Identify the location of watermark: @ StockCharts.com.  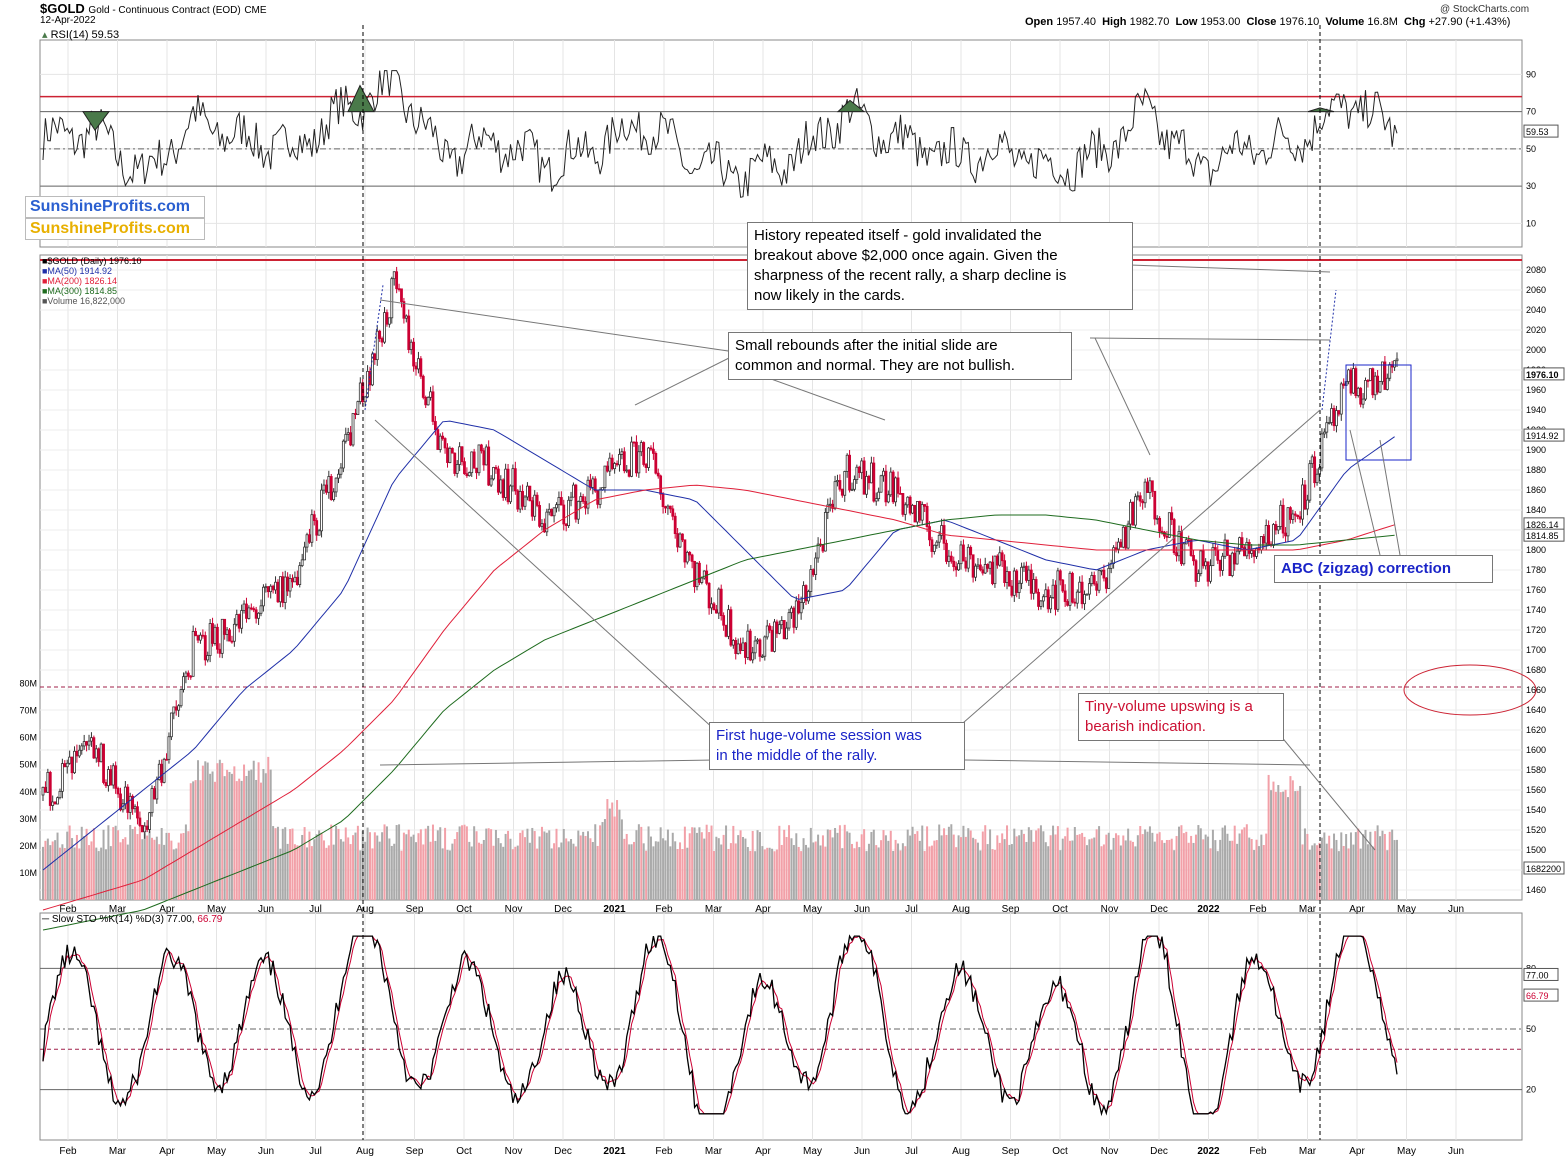
(1485, 9).